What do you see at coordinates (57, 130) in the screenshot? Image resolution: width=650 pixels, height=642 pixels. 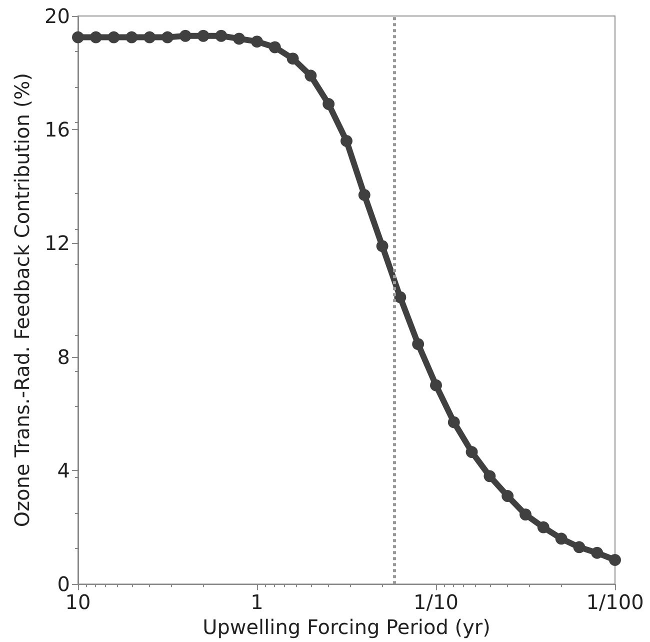 I see `y-tick-label: 16` at bounding box center [57, 130].